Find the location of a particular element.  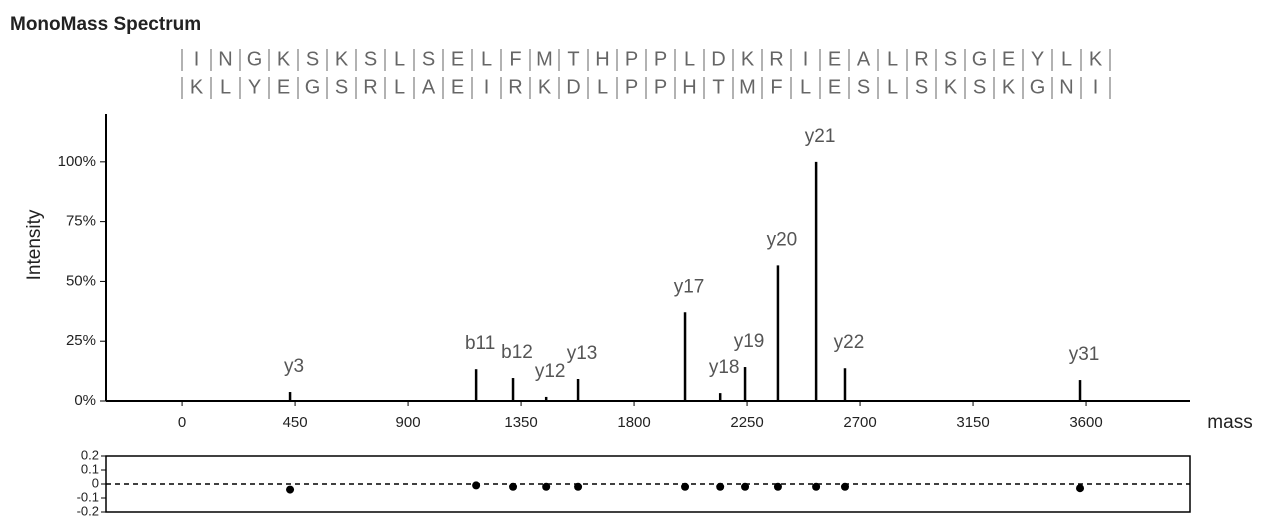

x-tick-label: 450 is located at coordinates (295, 422).